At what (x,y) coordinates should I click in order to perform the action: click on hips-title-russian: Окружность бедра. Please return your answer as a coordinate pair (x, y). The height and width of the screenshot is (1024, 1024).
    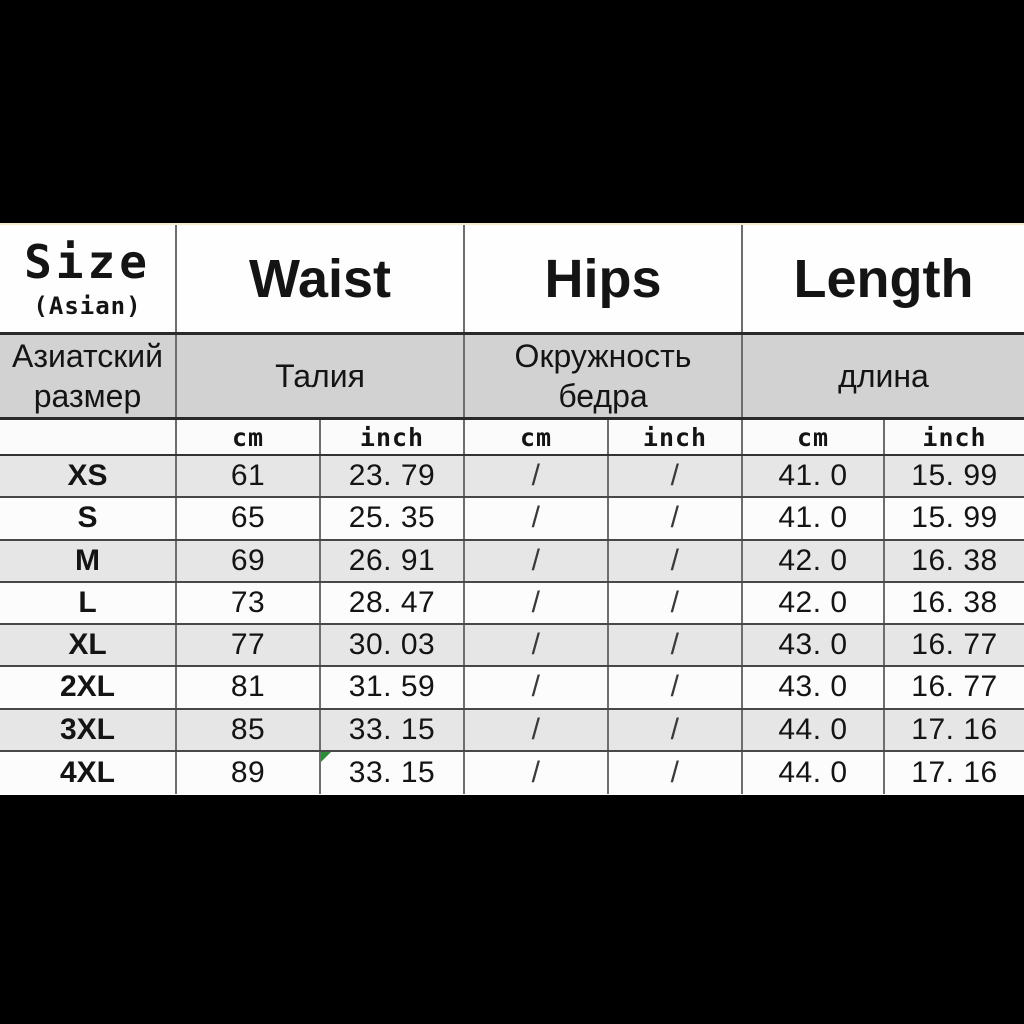
    Looking at the image, I should click on (603, 376).